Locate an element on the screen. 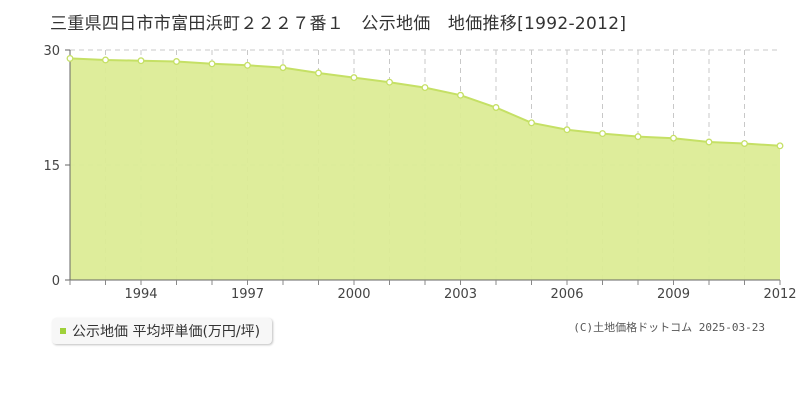 The height and width of the screenshot is (400, 800). chart-title: 三重県四日市市富田浜町２２２７番１ 公示地価 地価推移[1992-2012] is located at coordinates (338, 24).